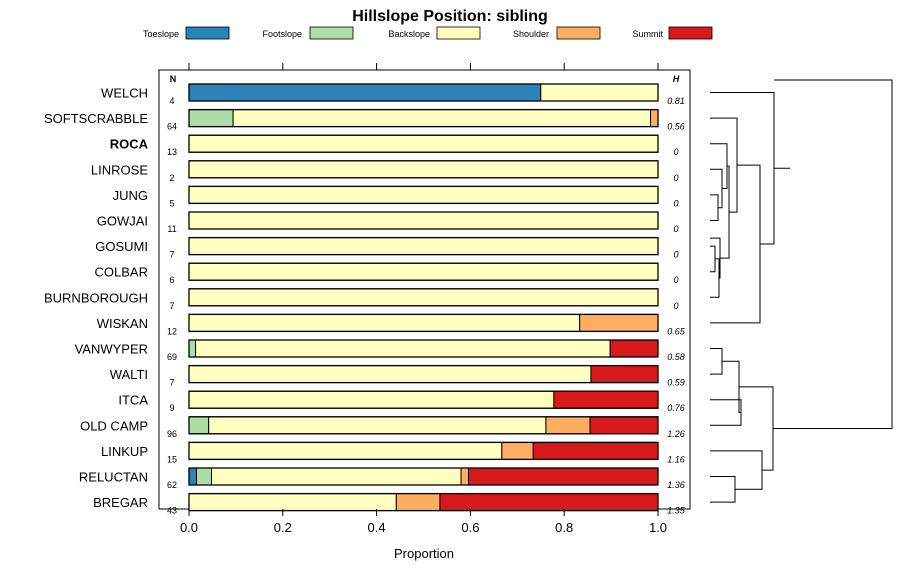 The width and height of the screenshot is (900, 580). I want to click on bar-outline-bregar, so click(423, 502).